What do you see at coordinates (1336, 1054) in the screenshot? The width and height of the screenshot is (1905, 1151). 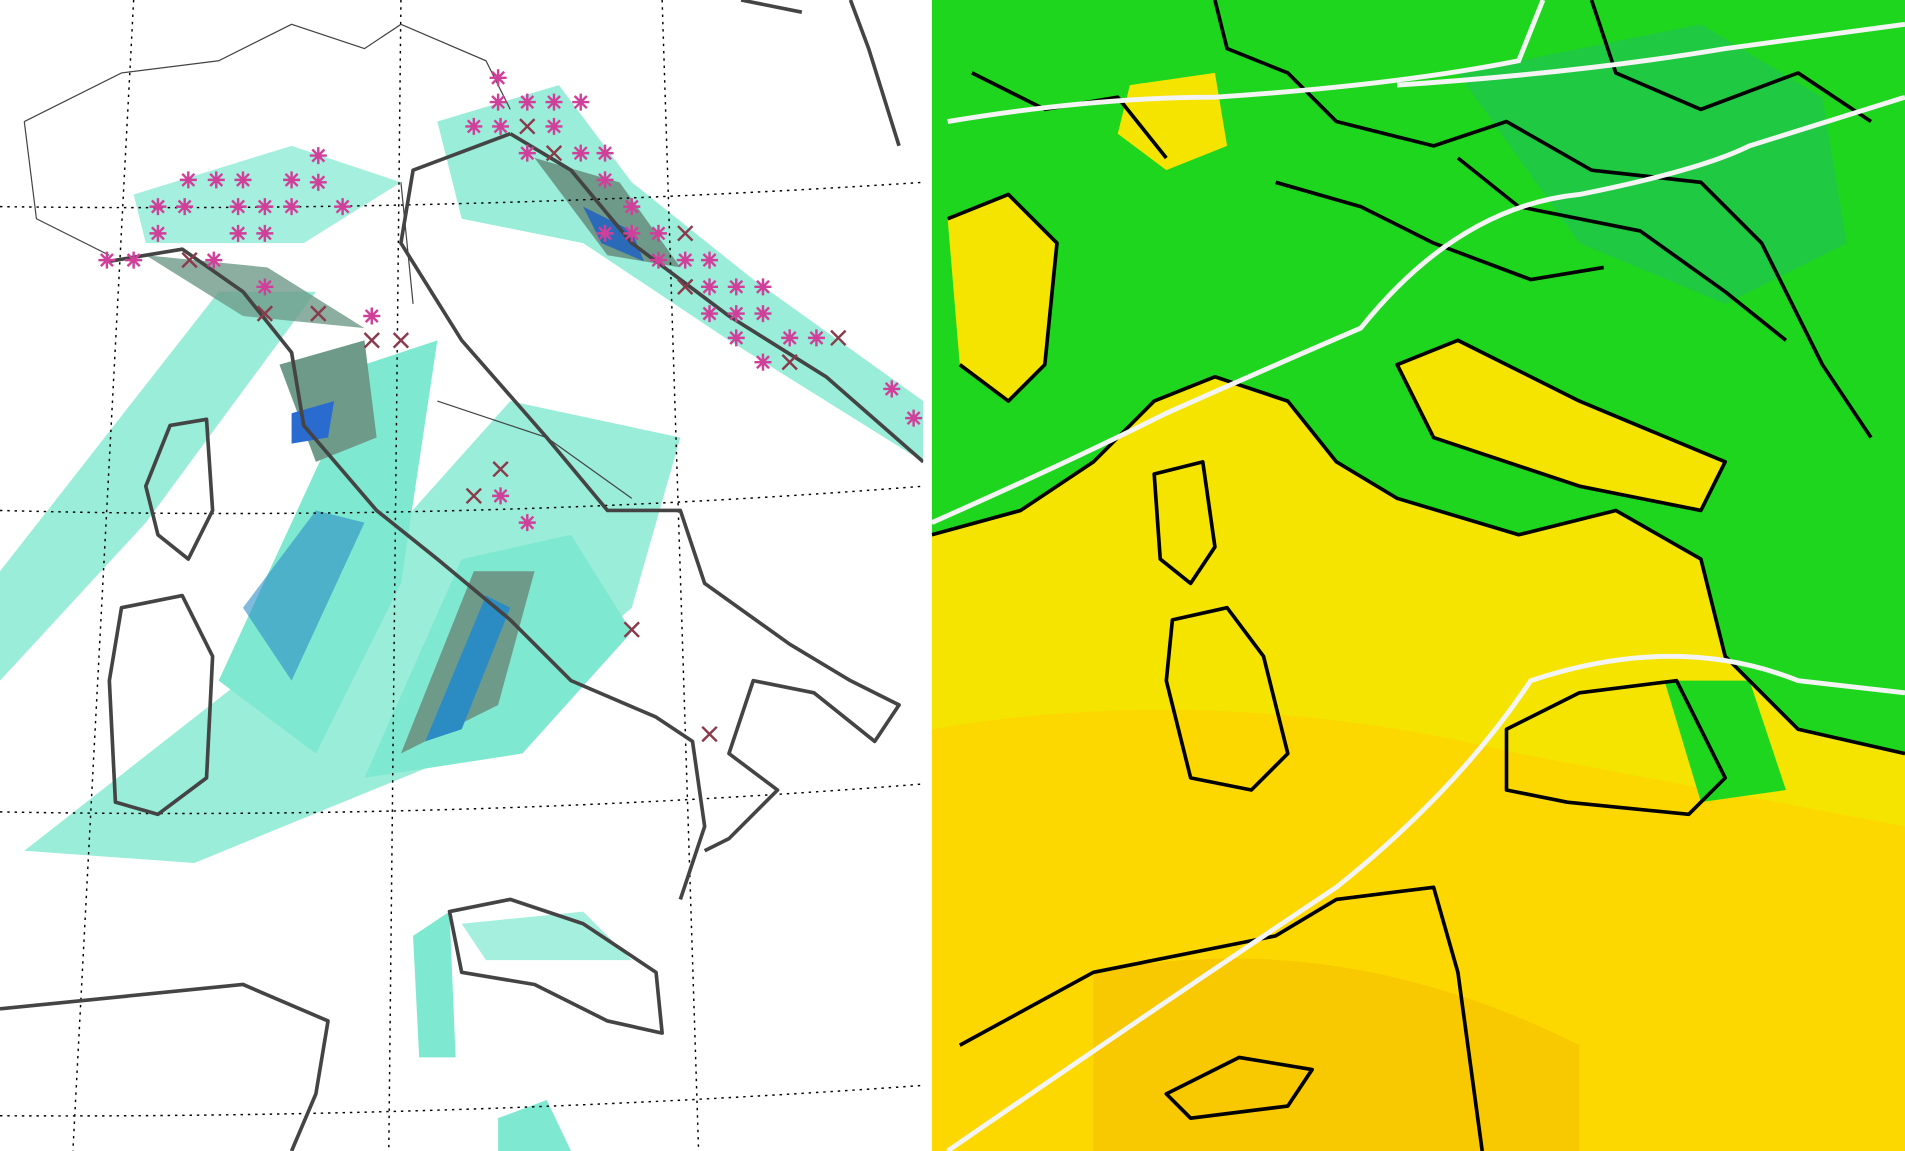 I see `warmest-area` at bounding box center [1336, 1054].